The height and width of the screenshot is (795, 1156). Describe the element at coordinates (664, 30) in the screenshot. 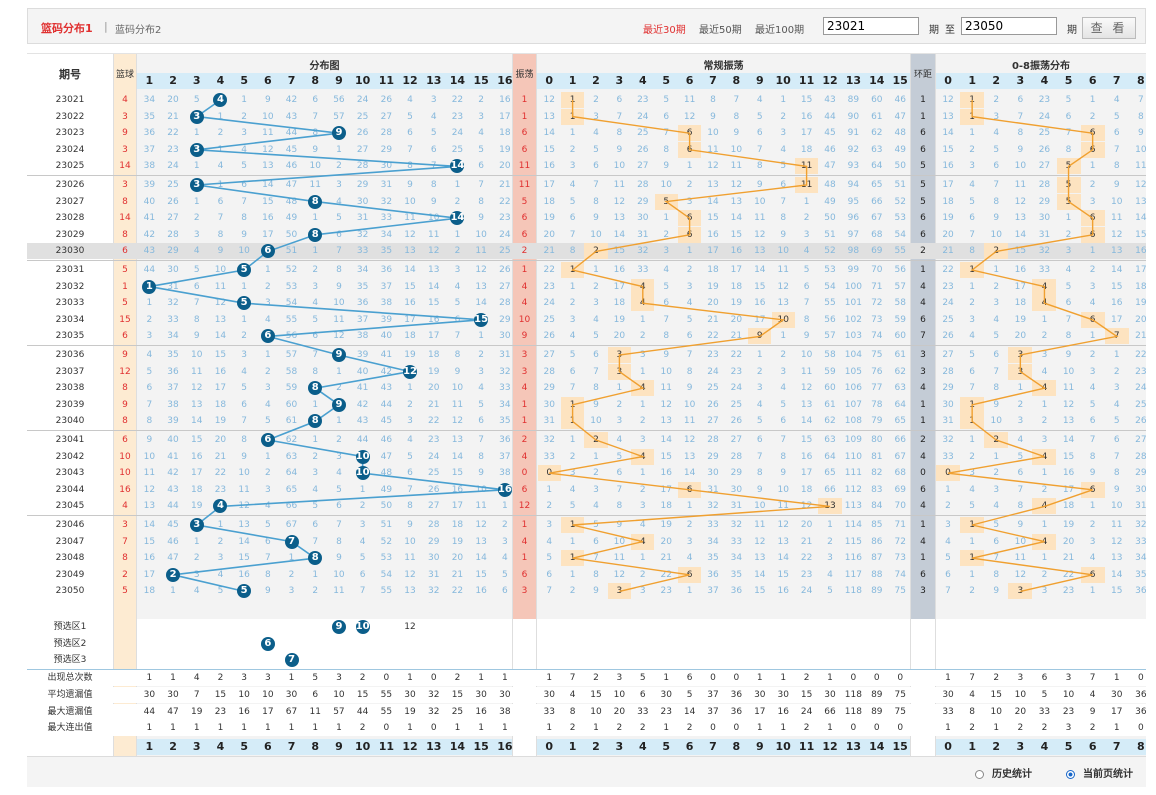

I see `range-30-link: 最近30期` at that location.